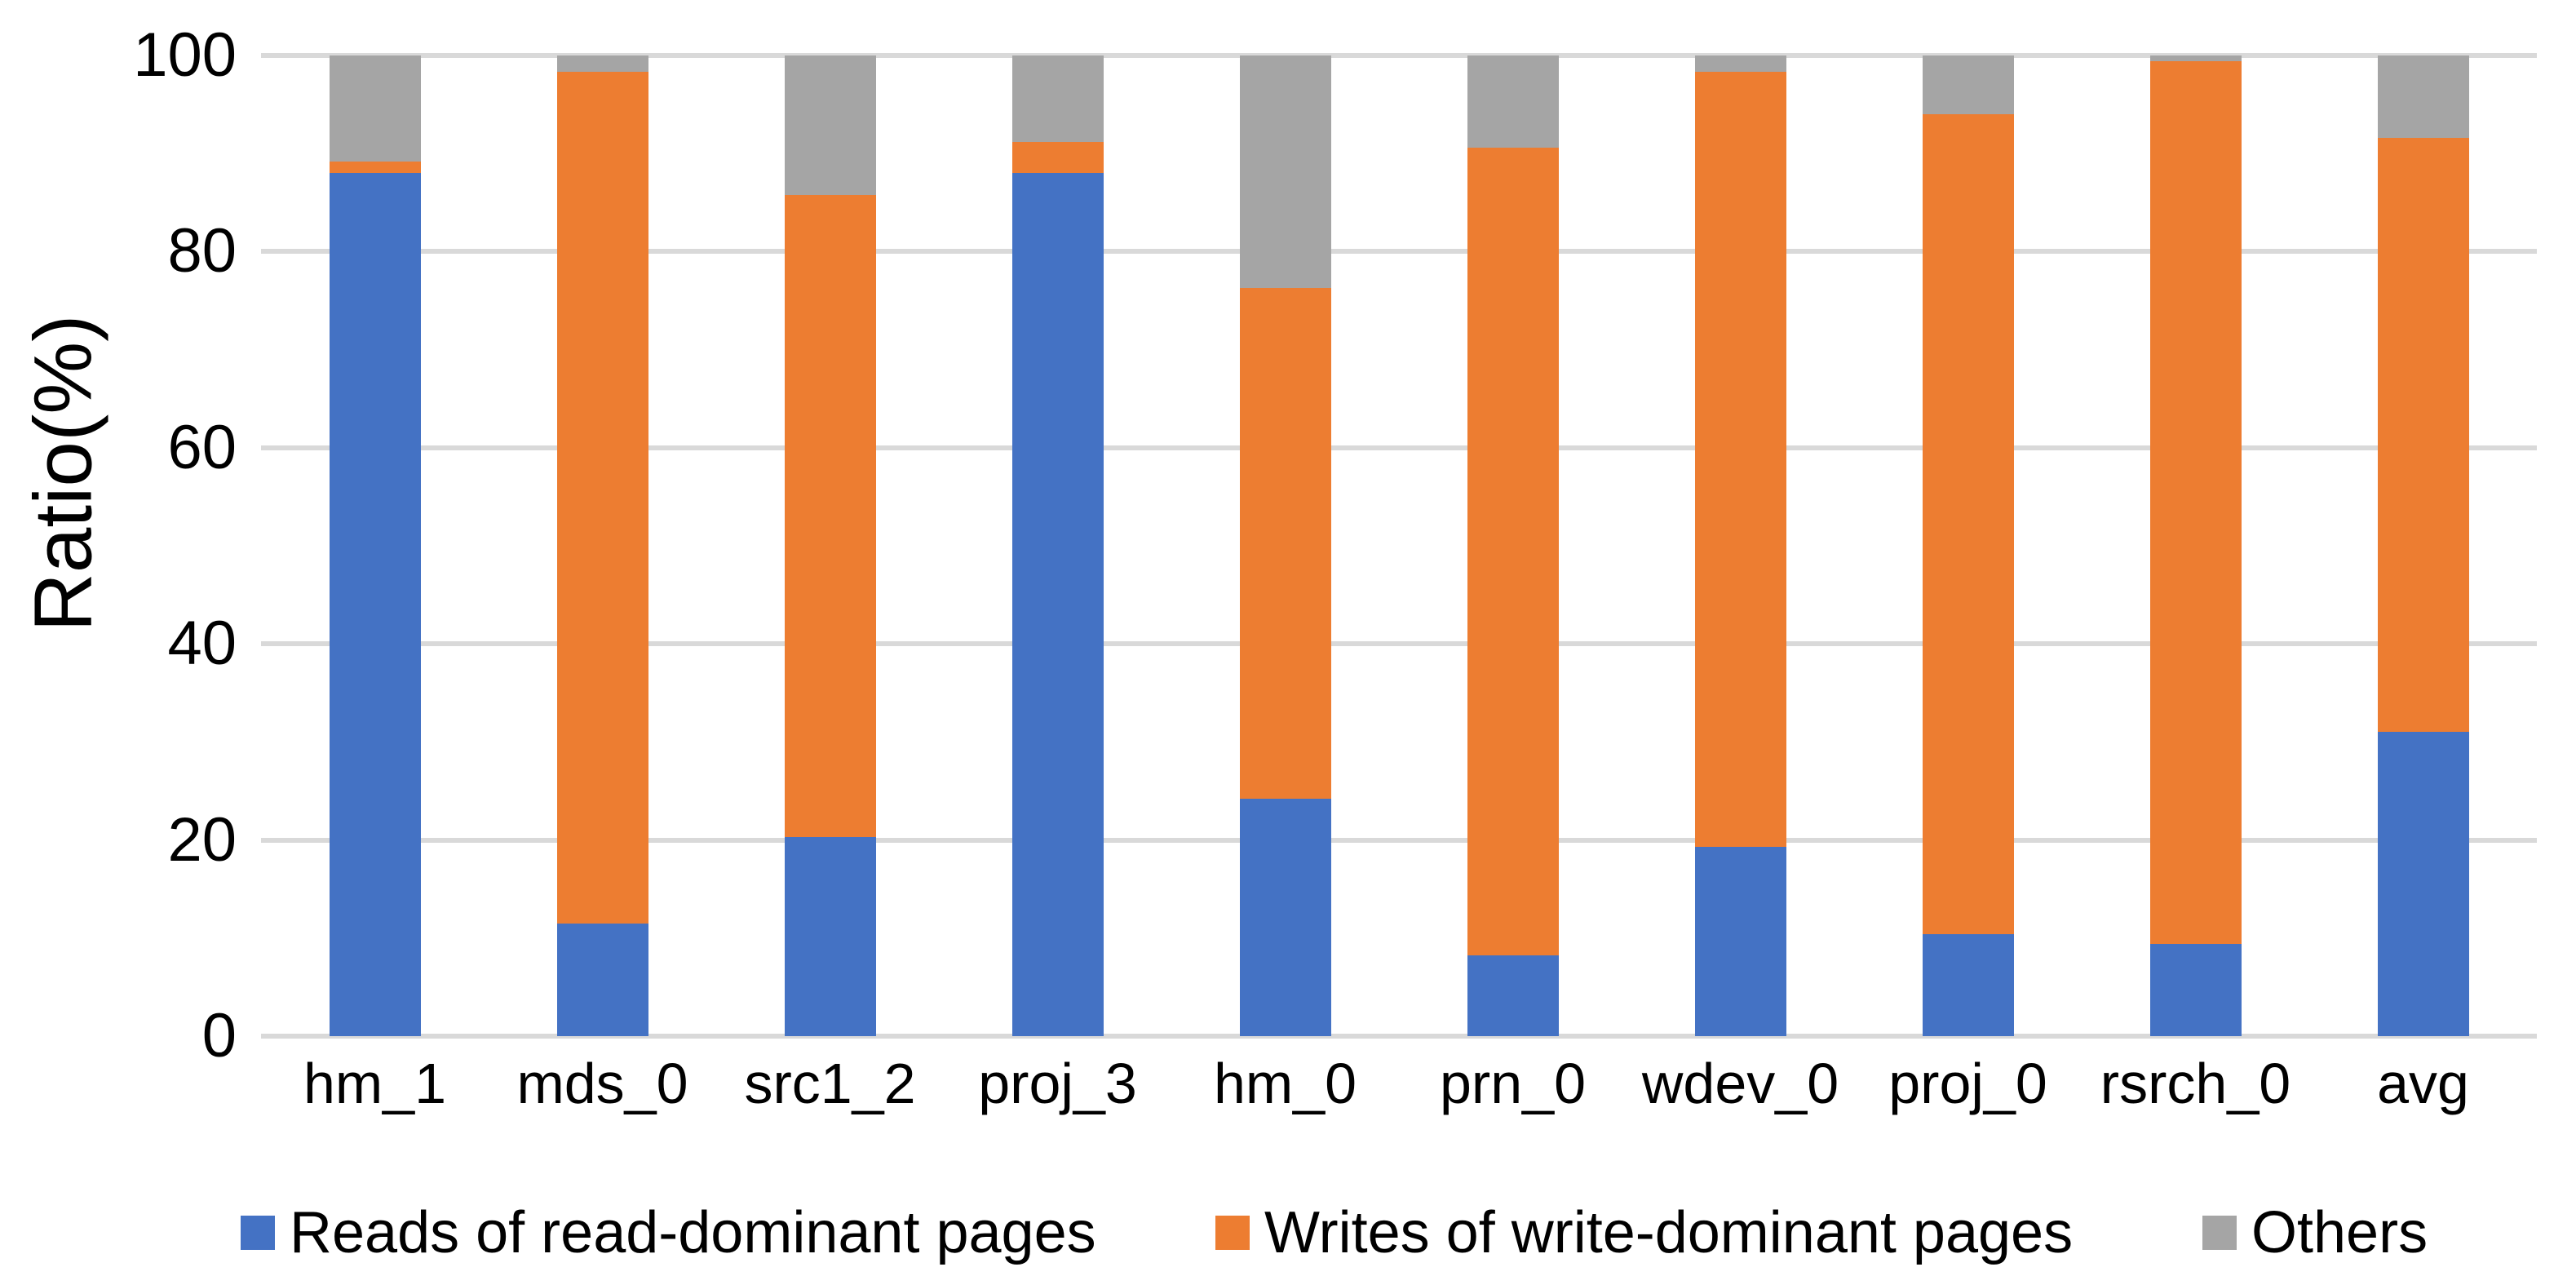 This screenshot has width=2576, height=1276. I want to click on legend-item-1: Writes of write-dominant pages, so click(1644, 1233).